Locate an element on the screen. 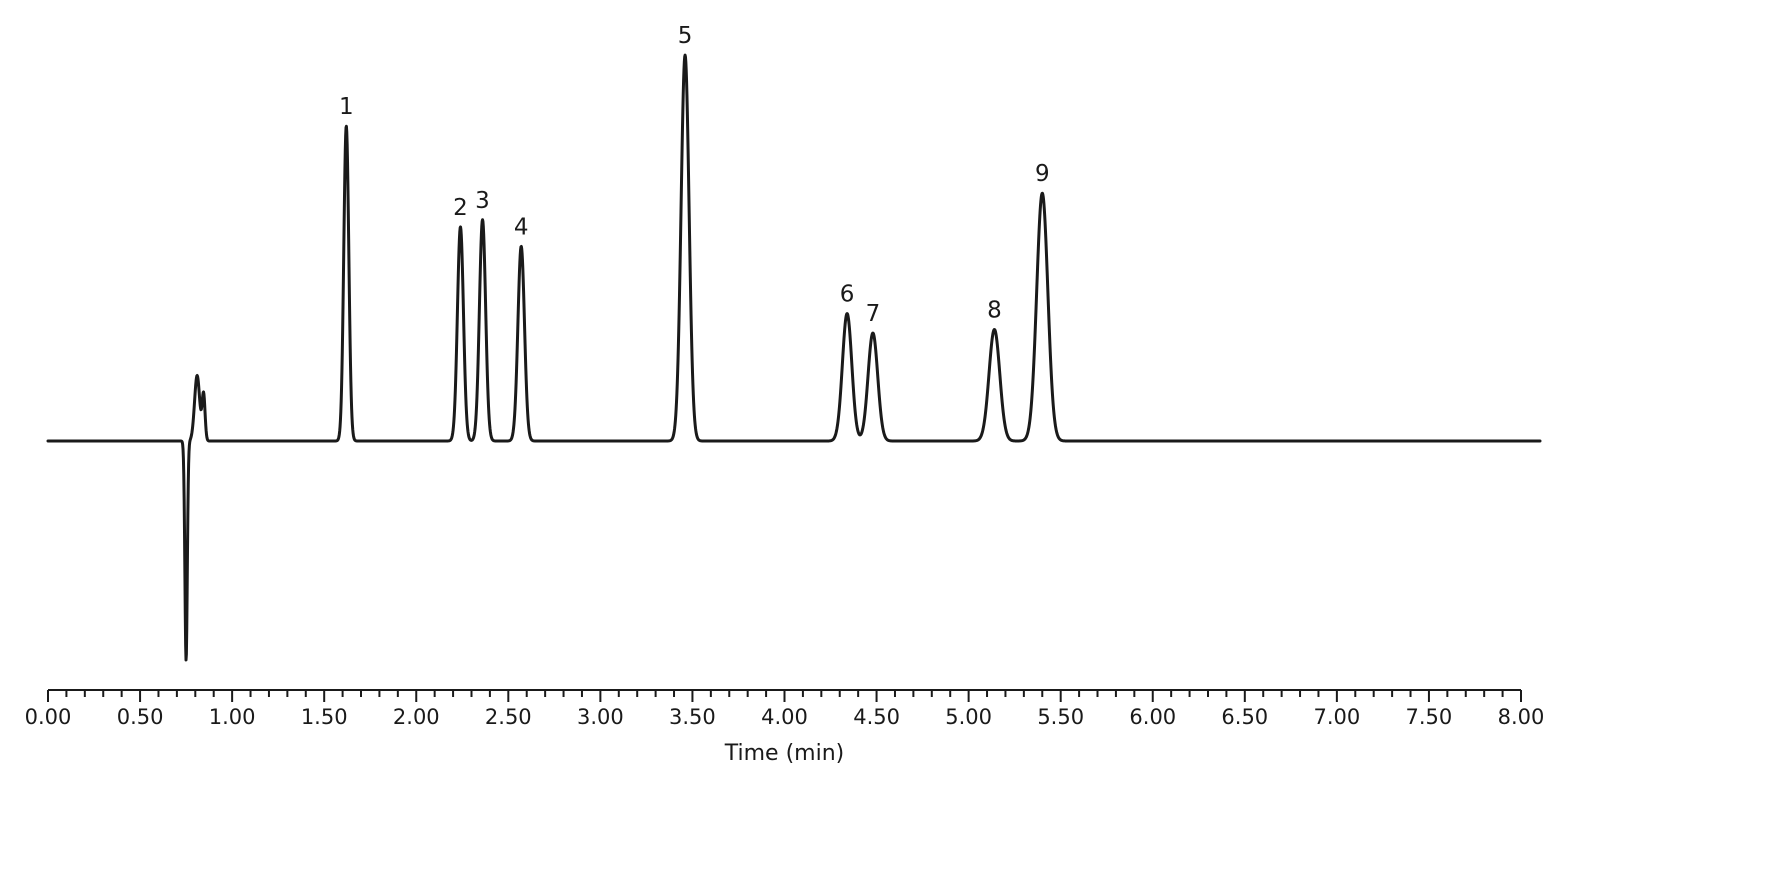 The height and width of the screenshot is (892, 1767). x-tick-label: 2.00 is located at coordinates (416, 717).